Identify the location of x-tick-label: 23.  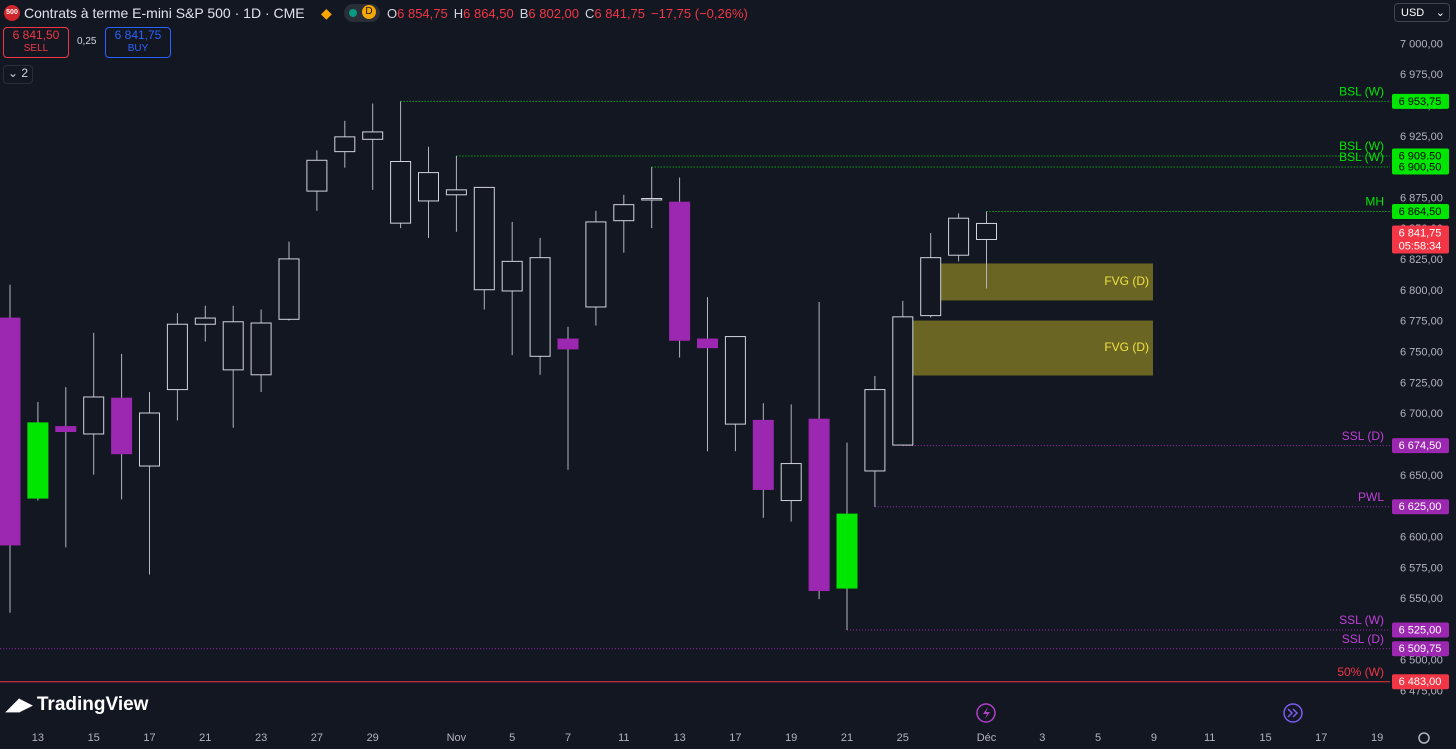
(261, 738).